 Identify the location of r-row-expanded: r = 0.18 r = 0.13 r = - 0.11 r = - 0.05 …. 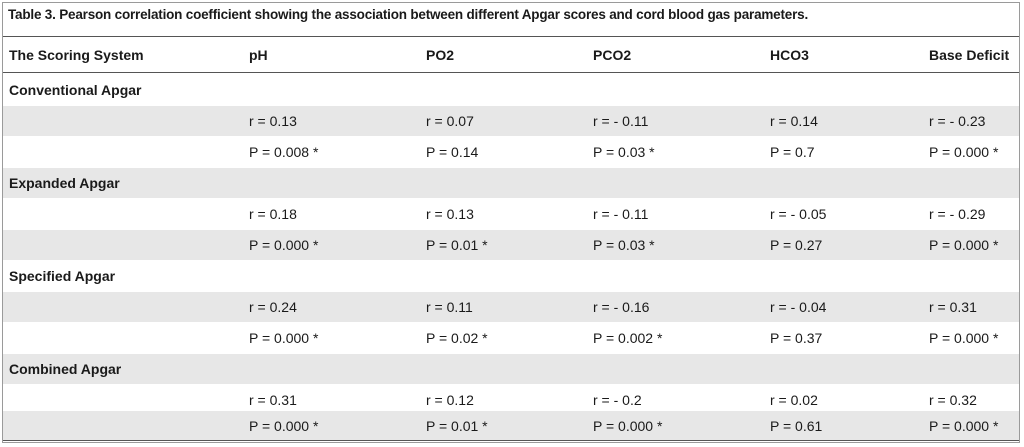
(511, 214).